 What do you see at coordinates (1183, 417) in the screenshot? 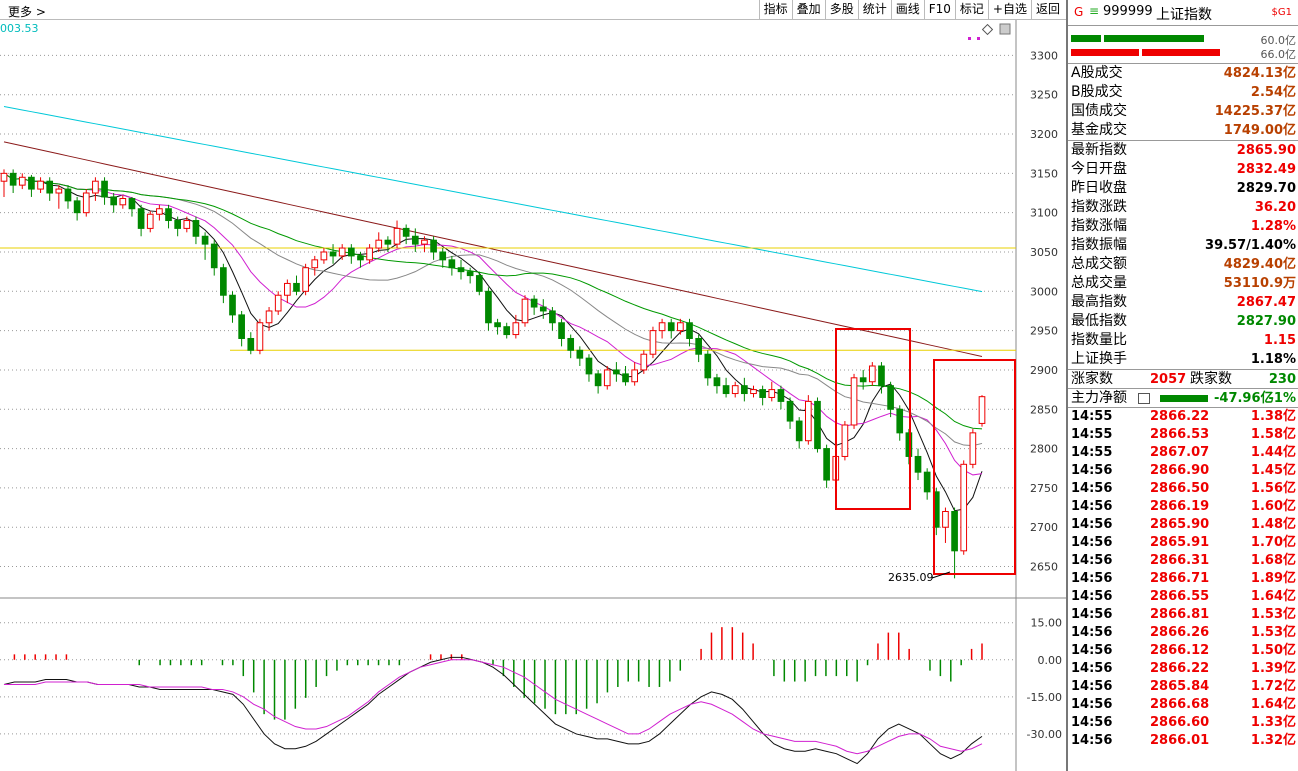
I see `tick-row: 14:55 2866.22 1.38亿` at bounding box center [1183, 417].